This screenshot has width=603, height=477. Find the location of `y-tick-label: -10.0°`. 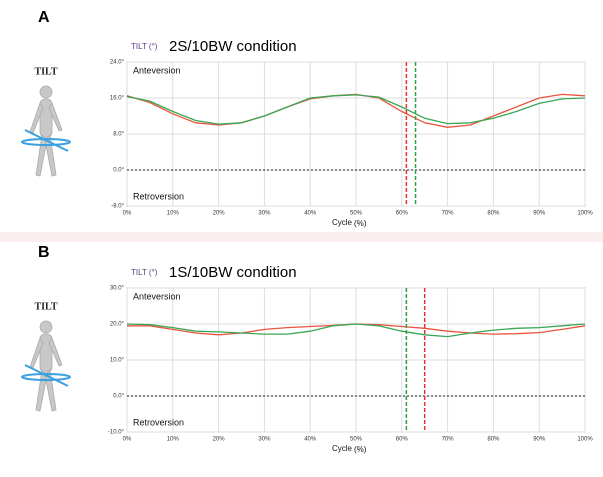

y-tick-label: -10.0° is located at coordinates (116, 433).